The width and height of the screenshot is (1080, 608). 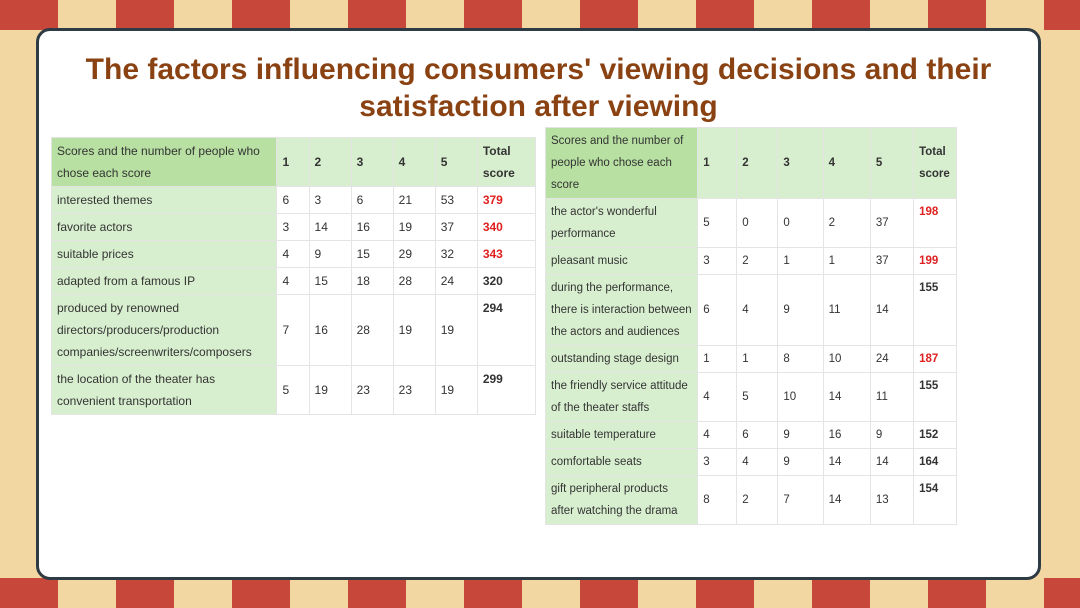 I want to click on score-count: 29, so click(x=414, y=254).